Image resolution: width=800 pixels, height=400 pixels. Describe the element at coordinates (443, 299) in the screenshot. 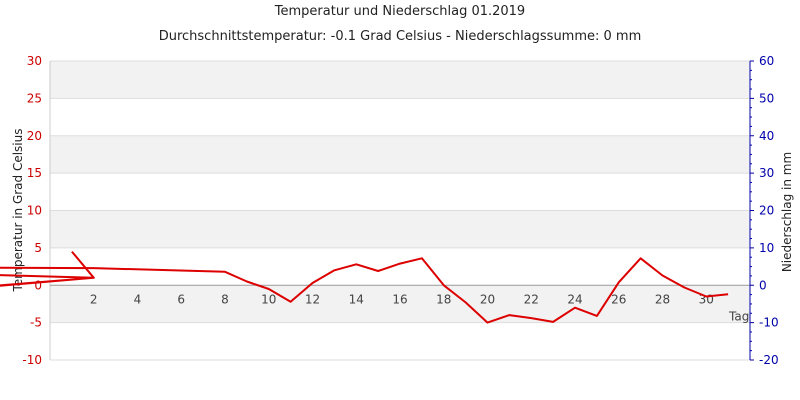

I see `x-tick-label: 18` at that location.